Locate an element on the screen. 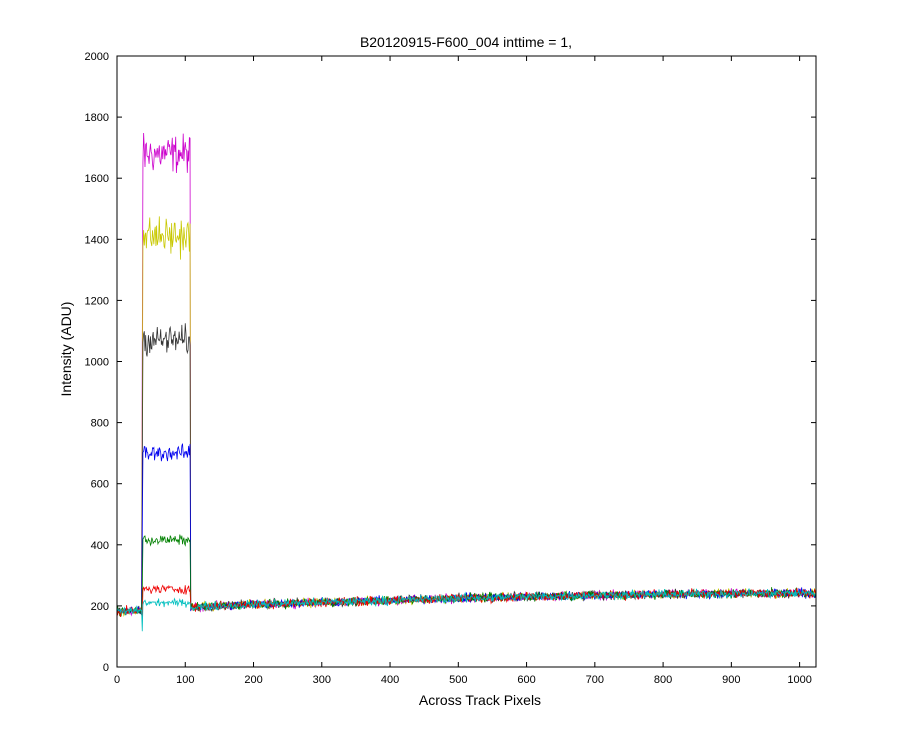  y-tick-label: 200 is located at coordinates (100, 607).